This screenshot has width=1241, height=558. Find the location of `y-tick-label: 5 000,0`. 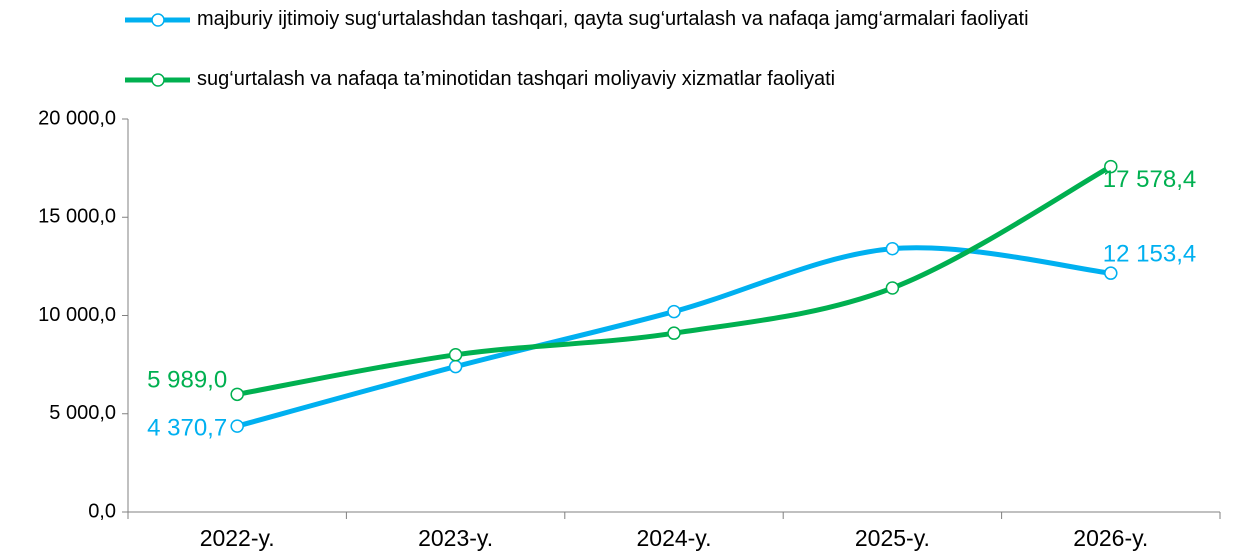

y-tick-label: 5 000,0 is located at coordinates (82, 413).